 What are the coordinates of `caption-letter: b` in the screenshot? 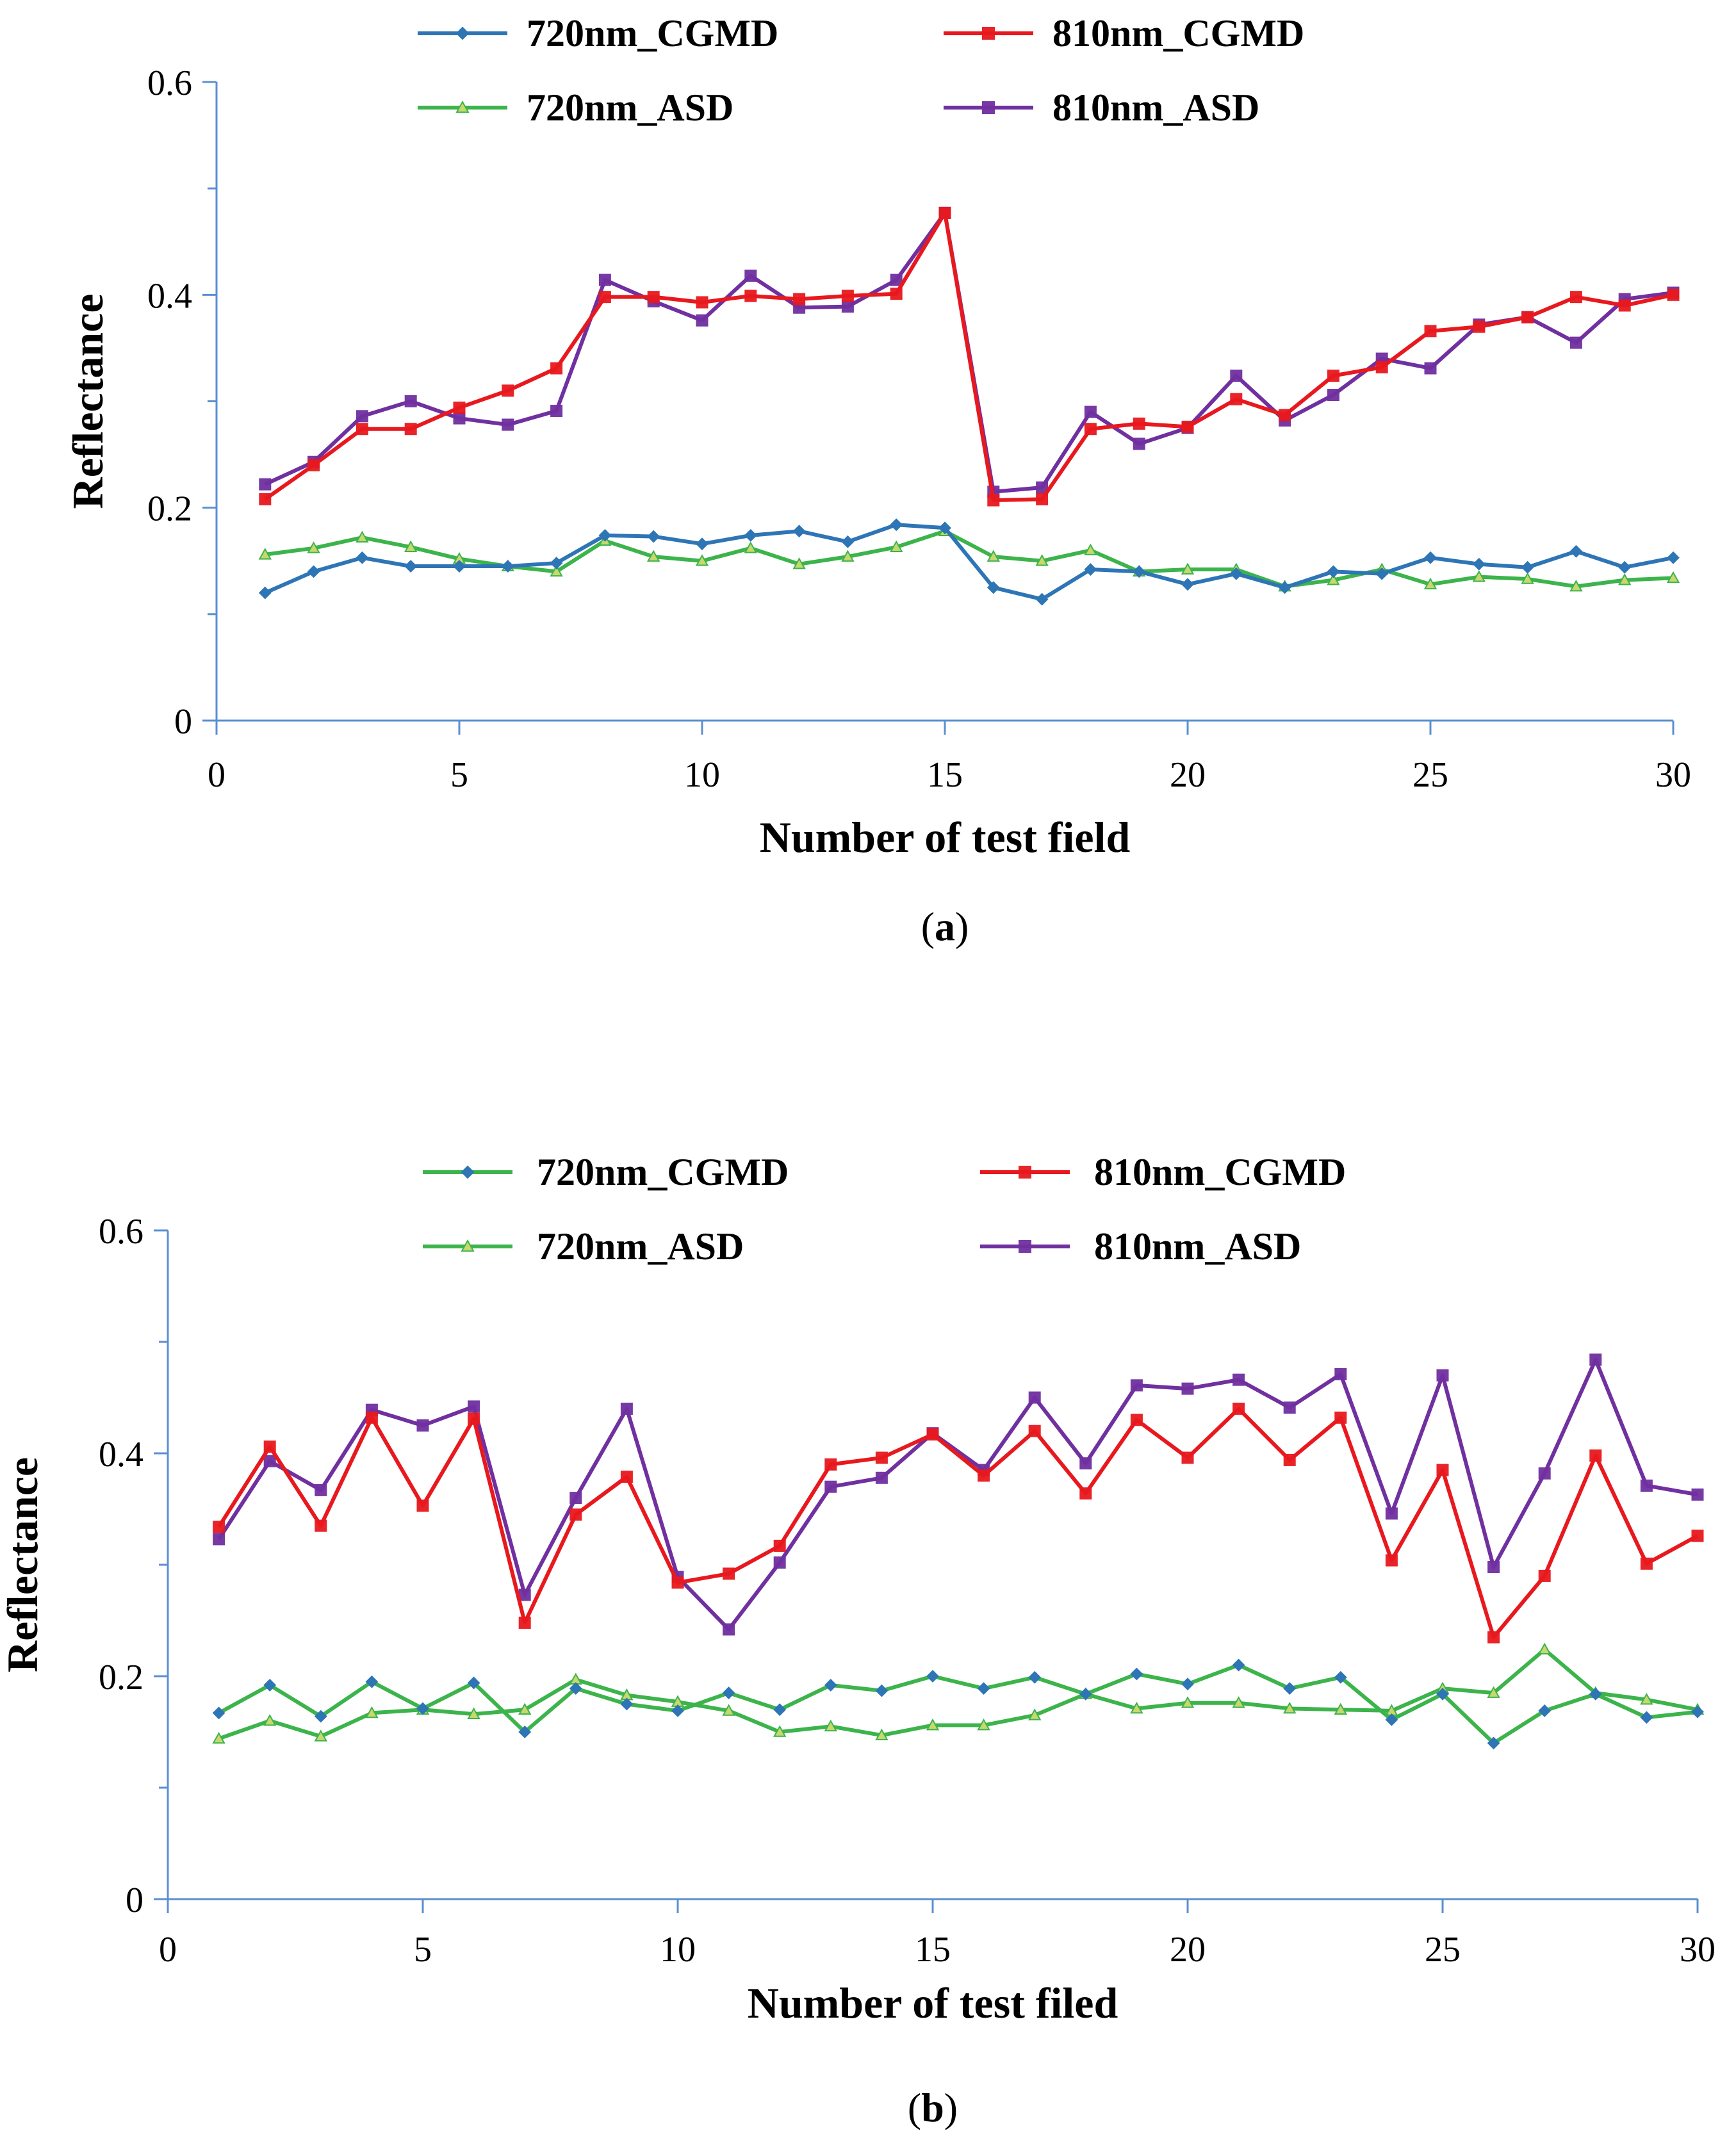 It's located at (932, 2107).